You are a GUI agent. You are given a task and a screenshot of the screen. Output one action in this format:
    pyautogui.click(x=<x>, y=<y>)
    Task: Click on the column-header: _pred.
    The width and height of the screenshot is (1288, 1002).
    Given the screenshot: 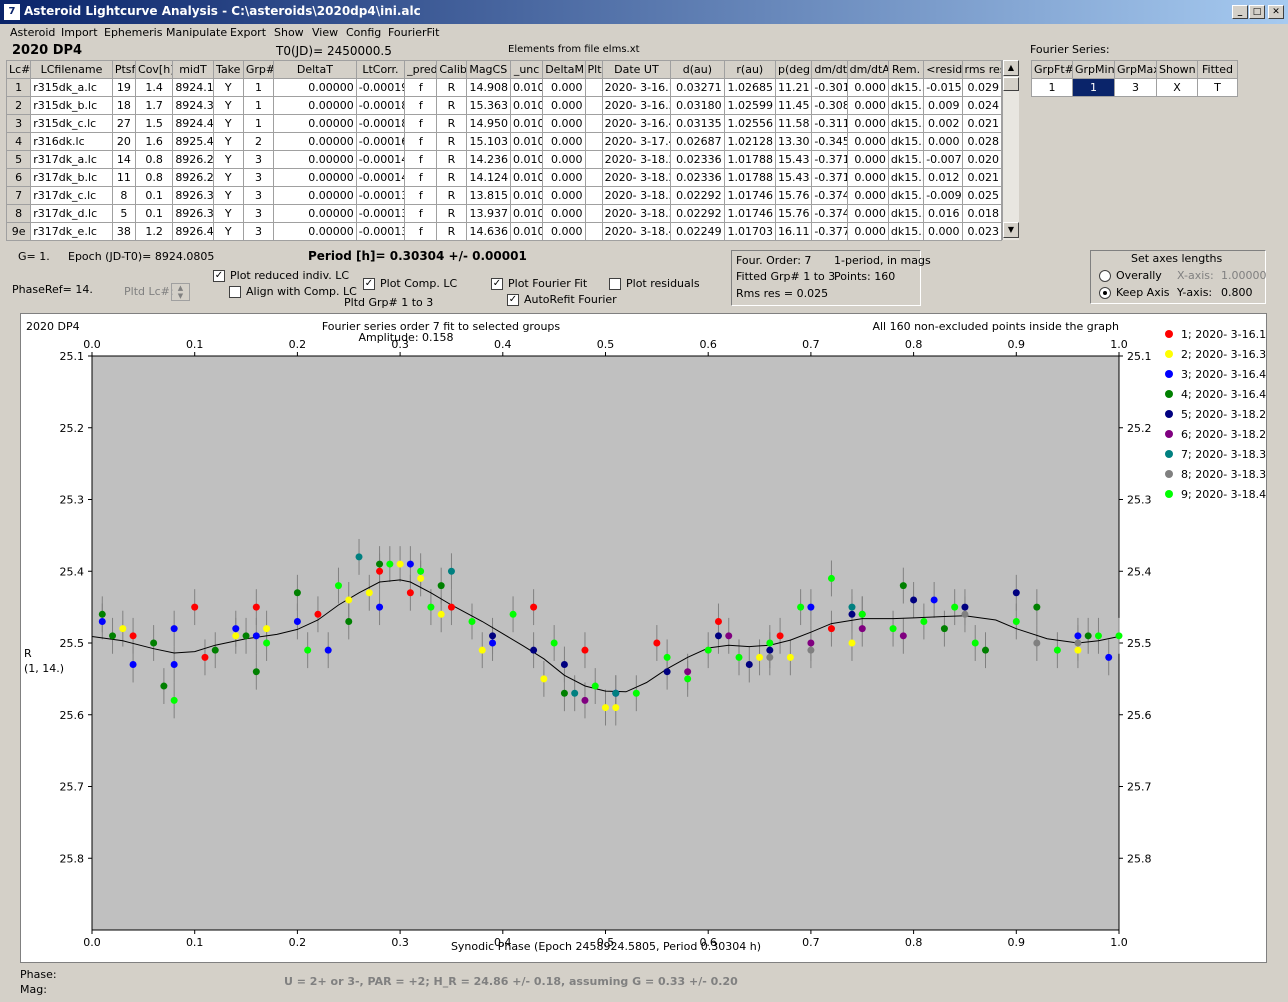 What is the action you would take?
    pyautogui.click(x=421, y=69)
    